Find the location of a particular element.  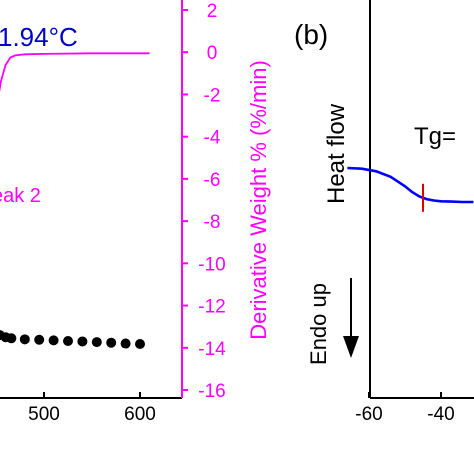

x-tick-label-b: -60 is located at coordinates (368, 414).